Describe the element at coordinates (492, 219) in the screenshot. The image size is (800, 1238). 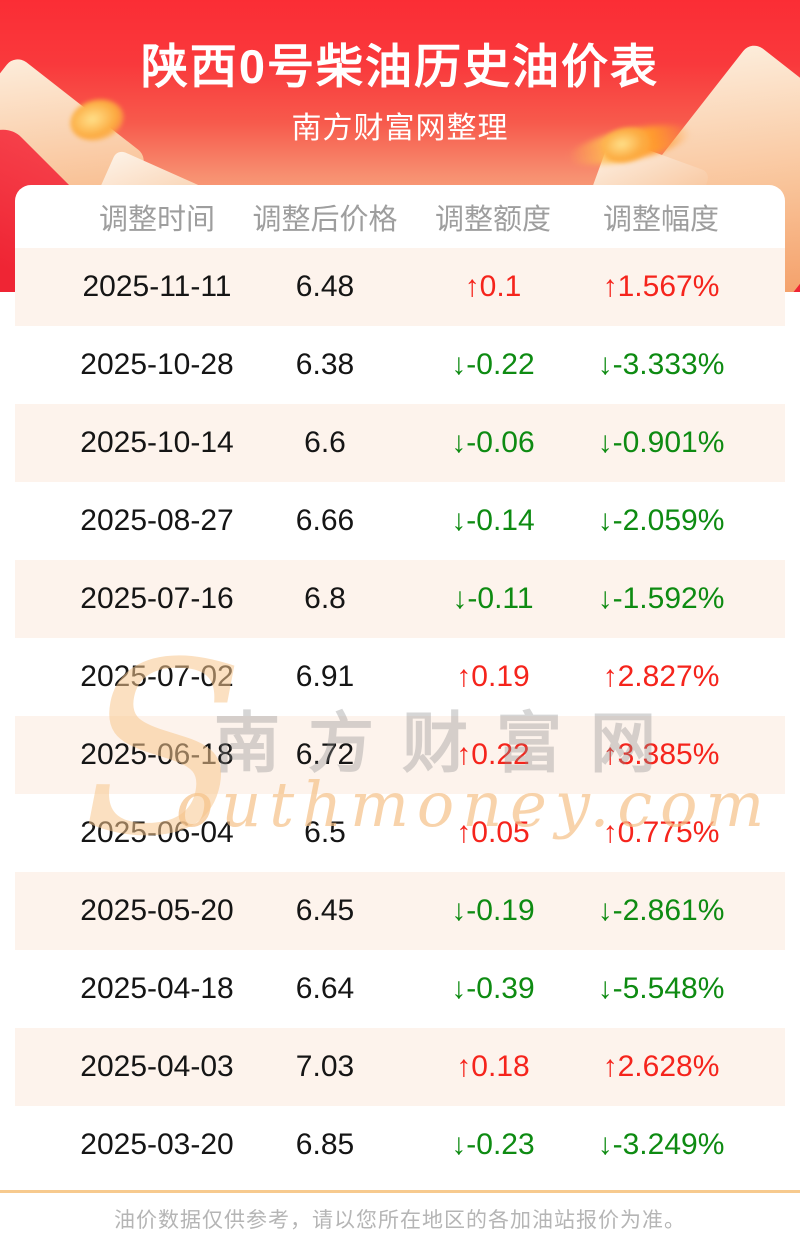
I see `column-header-change-amount: 调整额度` at that location.